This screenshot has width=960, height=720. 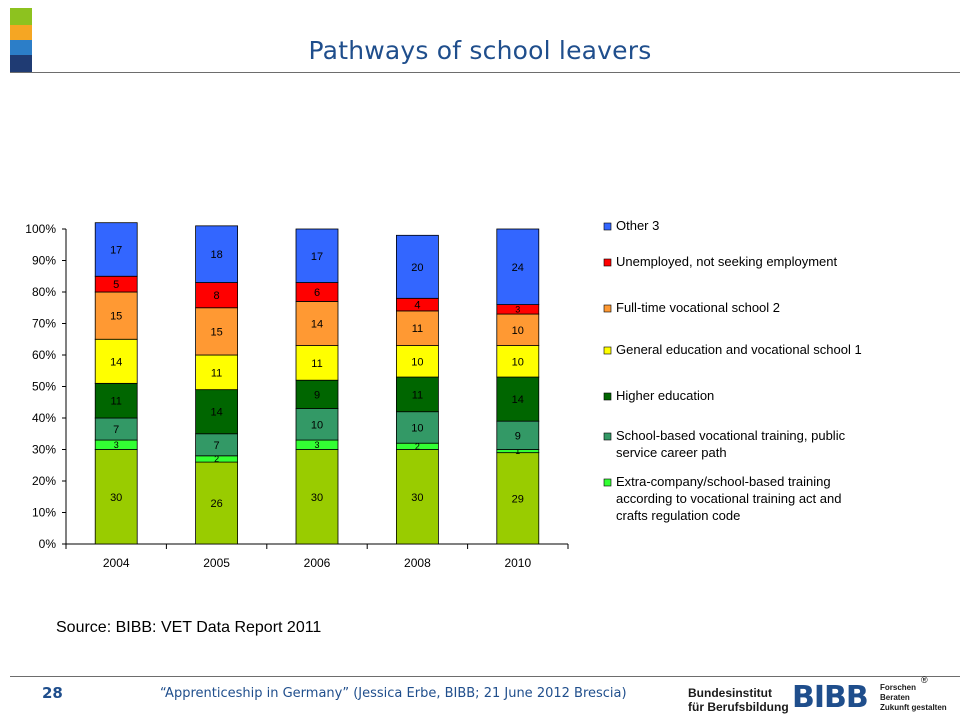 What do you see at coordinates (44, 513) in the screenshot?
I see `y-tick-label: 10%` at bounding box center [44, 513].